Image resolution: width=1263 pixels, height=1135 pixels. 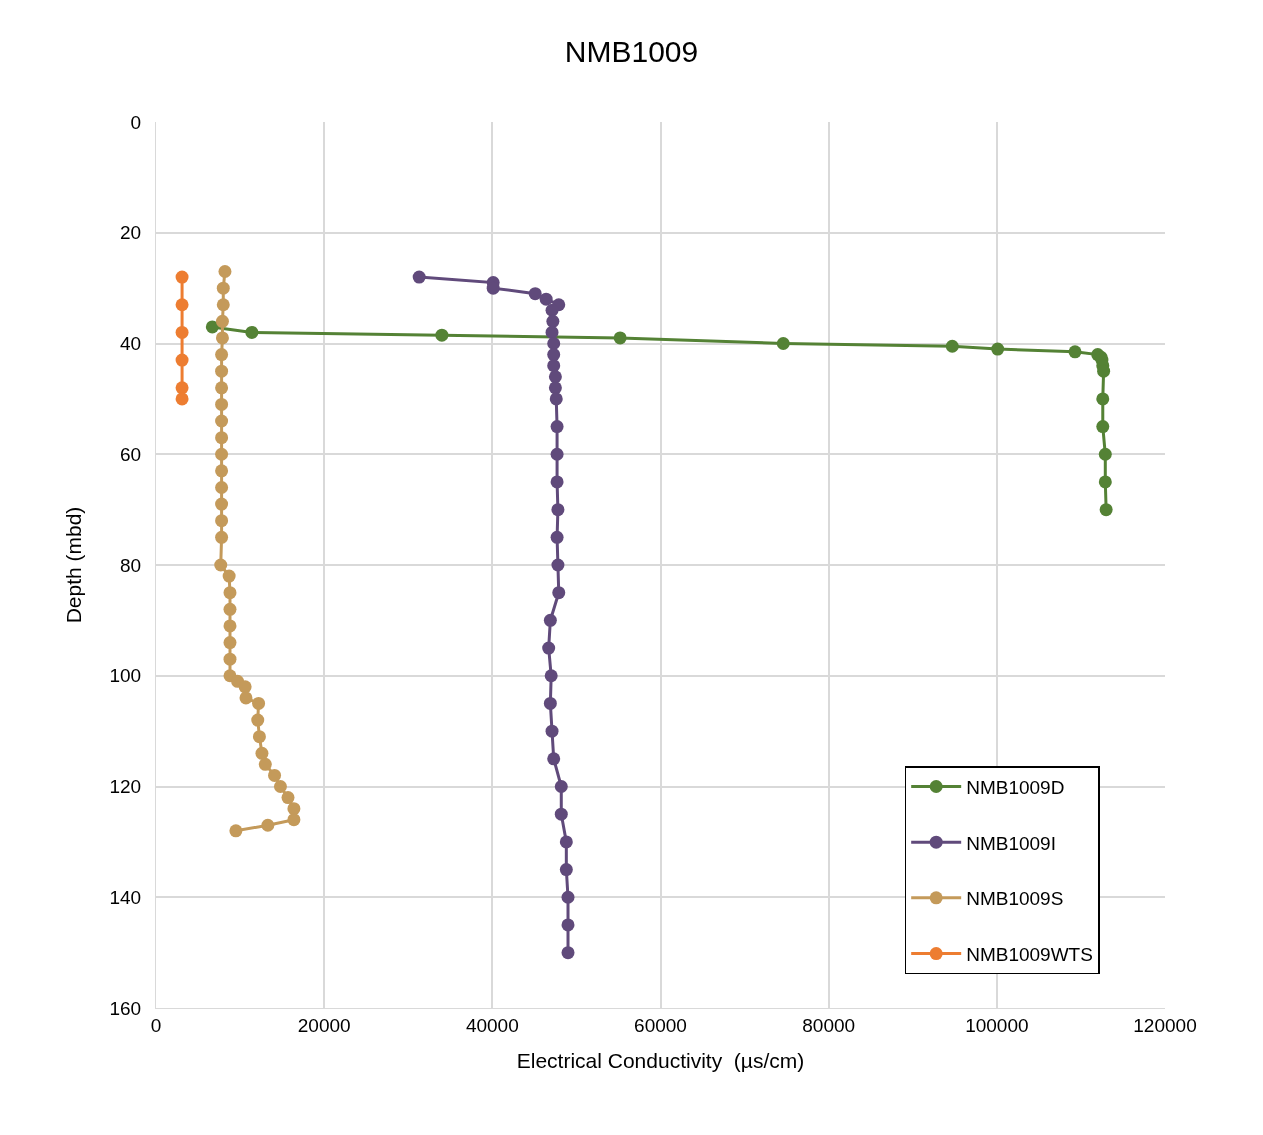 What do you see at coordinates (1015, 787) in the screenshot?
I see `legend-label: NMB1009D` at bounding box center [1015, 787].